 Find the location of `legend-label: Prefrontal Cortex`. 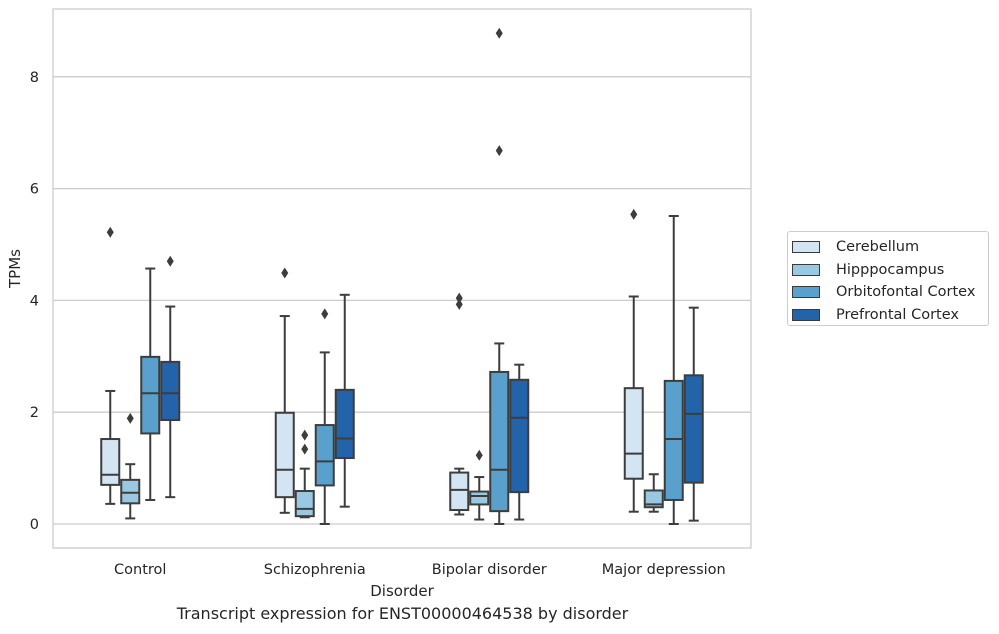

legend-label: Prefrontal Cortex is located at coordinates (897, 314).